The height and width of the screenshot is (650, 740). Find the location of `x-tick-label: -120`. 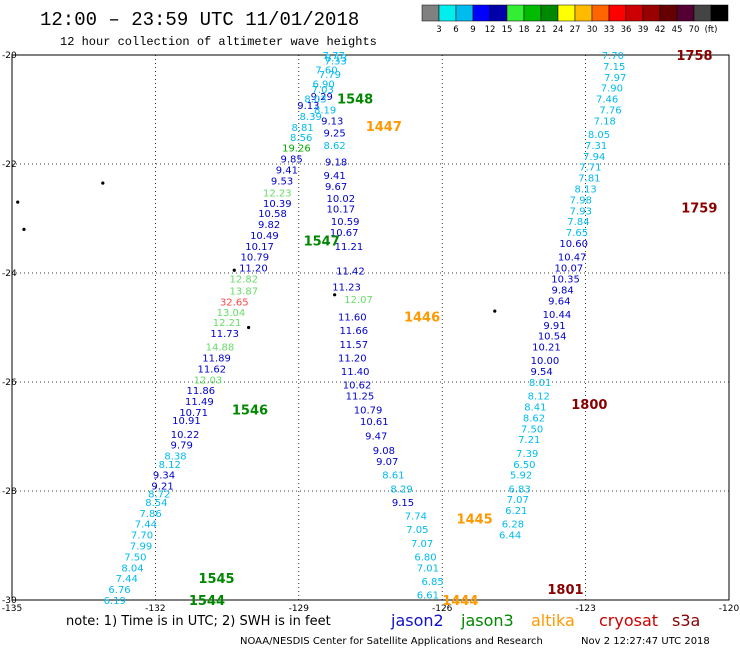

x-tick-label: -120 is located at coordinates (729, 609).